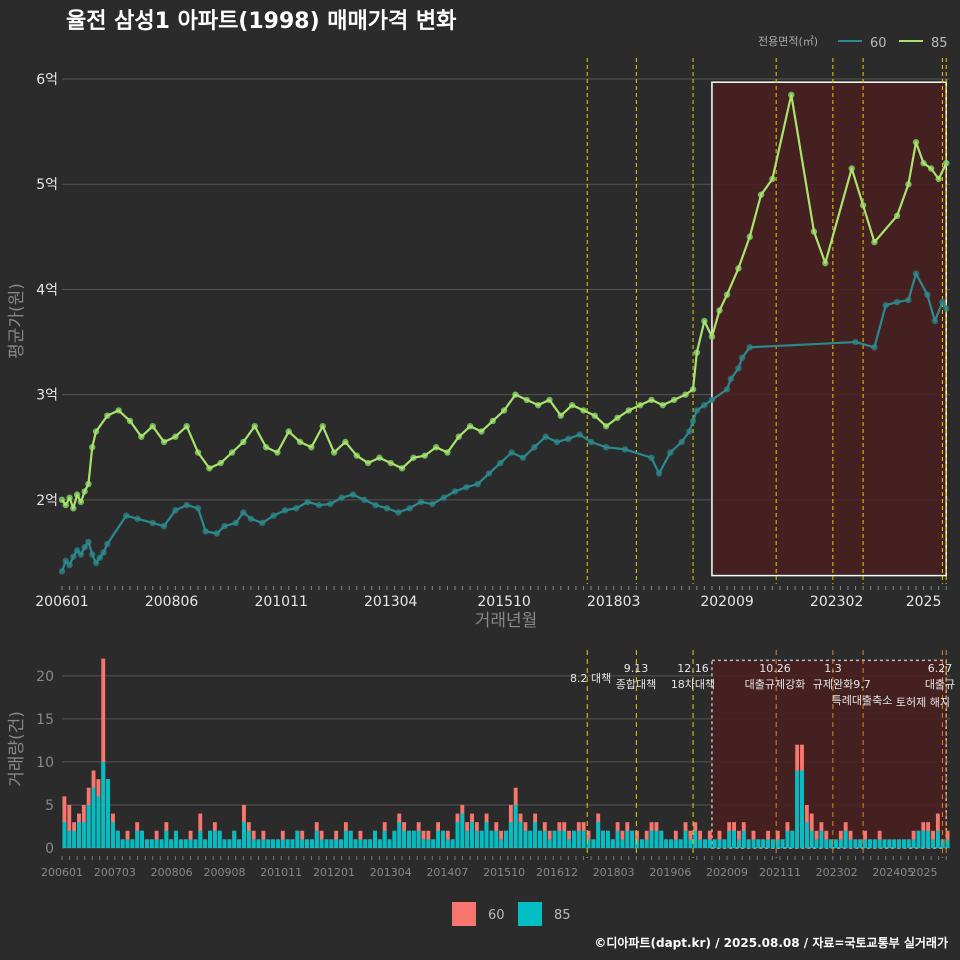 The width and height of the screenshot is (960, 960). Describe the element at coordinates (45, 720) in the screenshot. I see `volume-ytick-label: 15` at that location.